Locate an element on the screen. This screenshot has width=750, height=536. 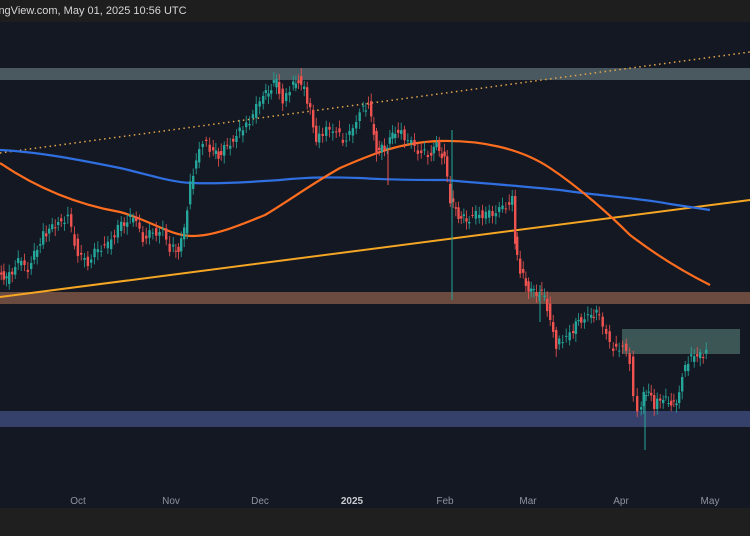
slow-moving-average is located at coordinates (355, 180).